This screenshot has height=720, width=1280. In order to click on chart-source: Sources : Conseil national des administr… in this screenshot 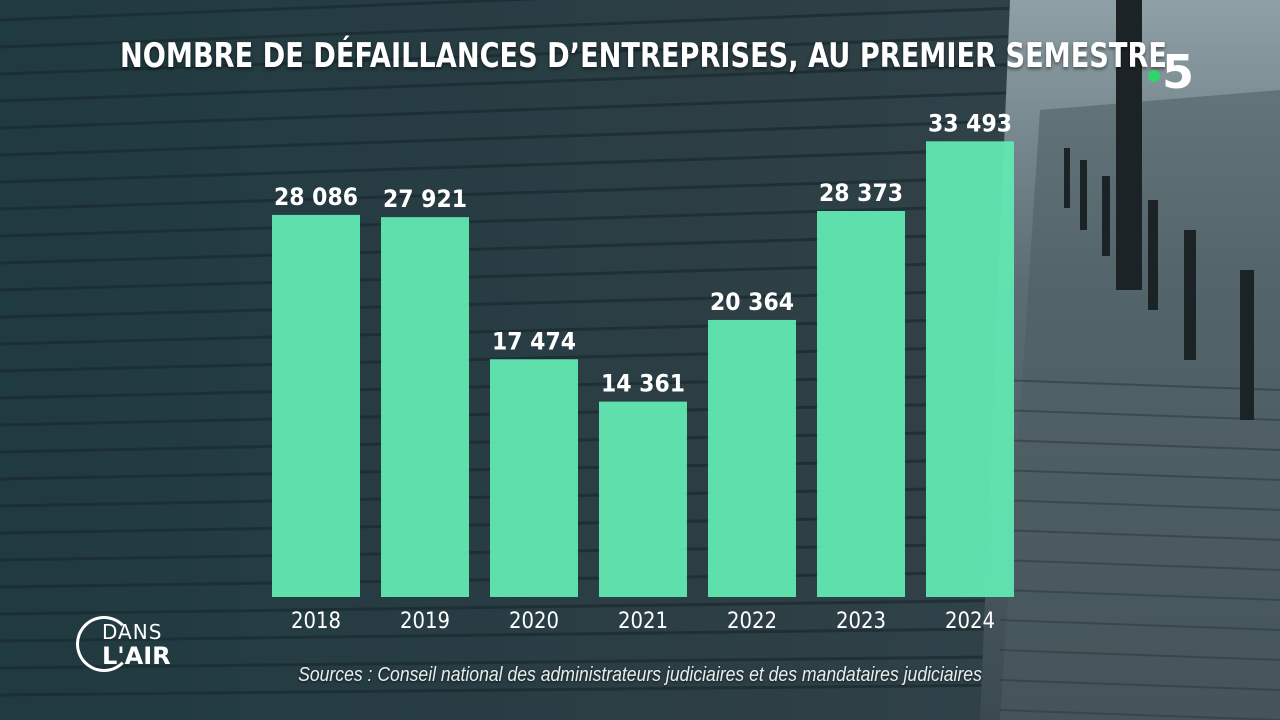, I will do `click(640, 675)`.